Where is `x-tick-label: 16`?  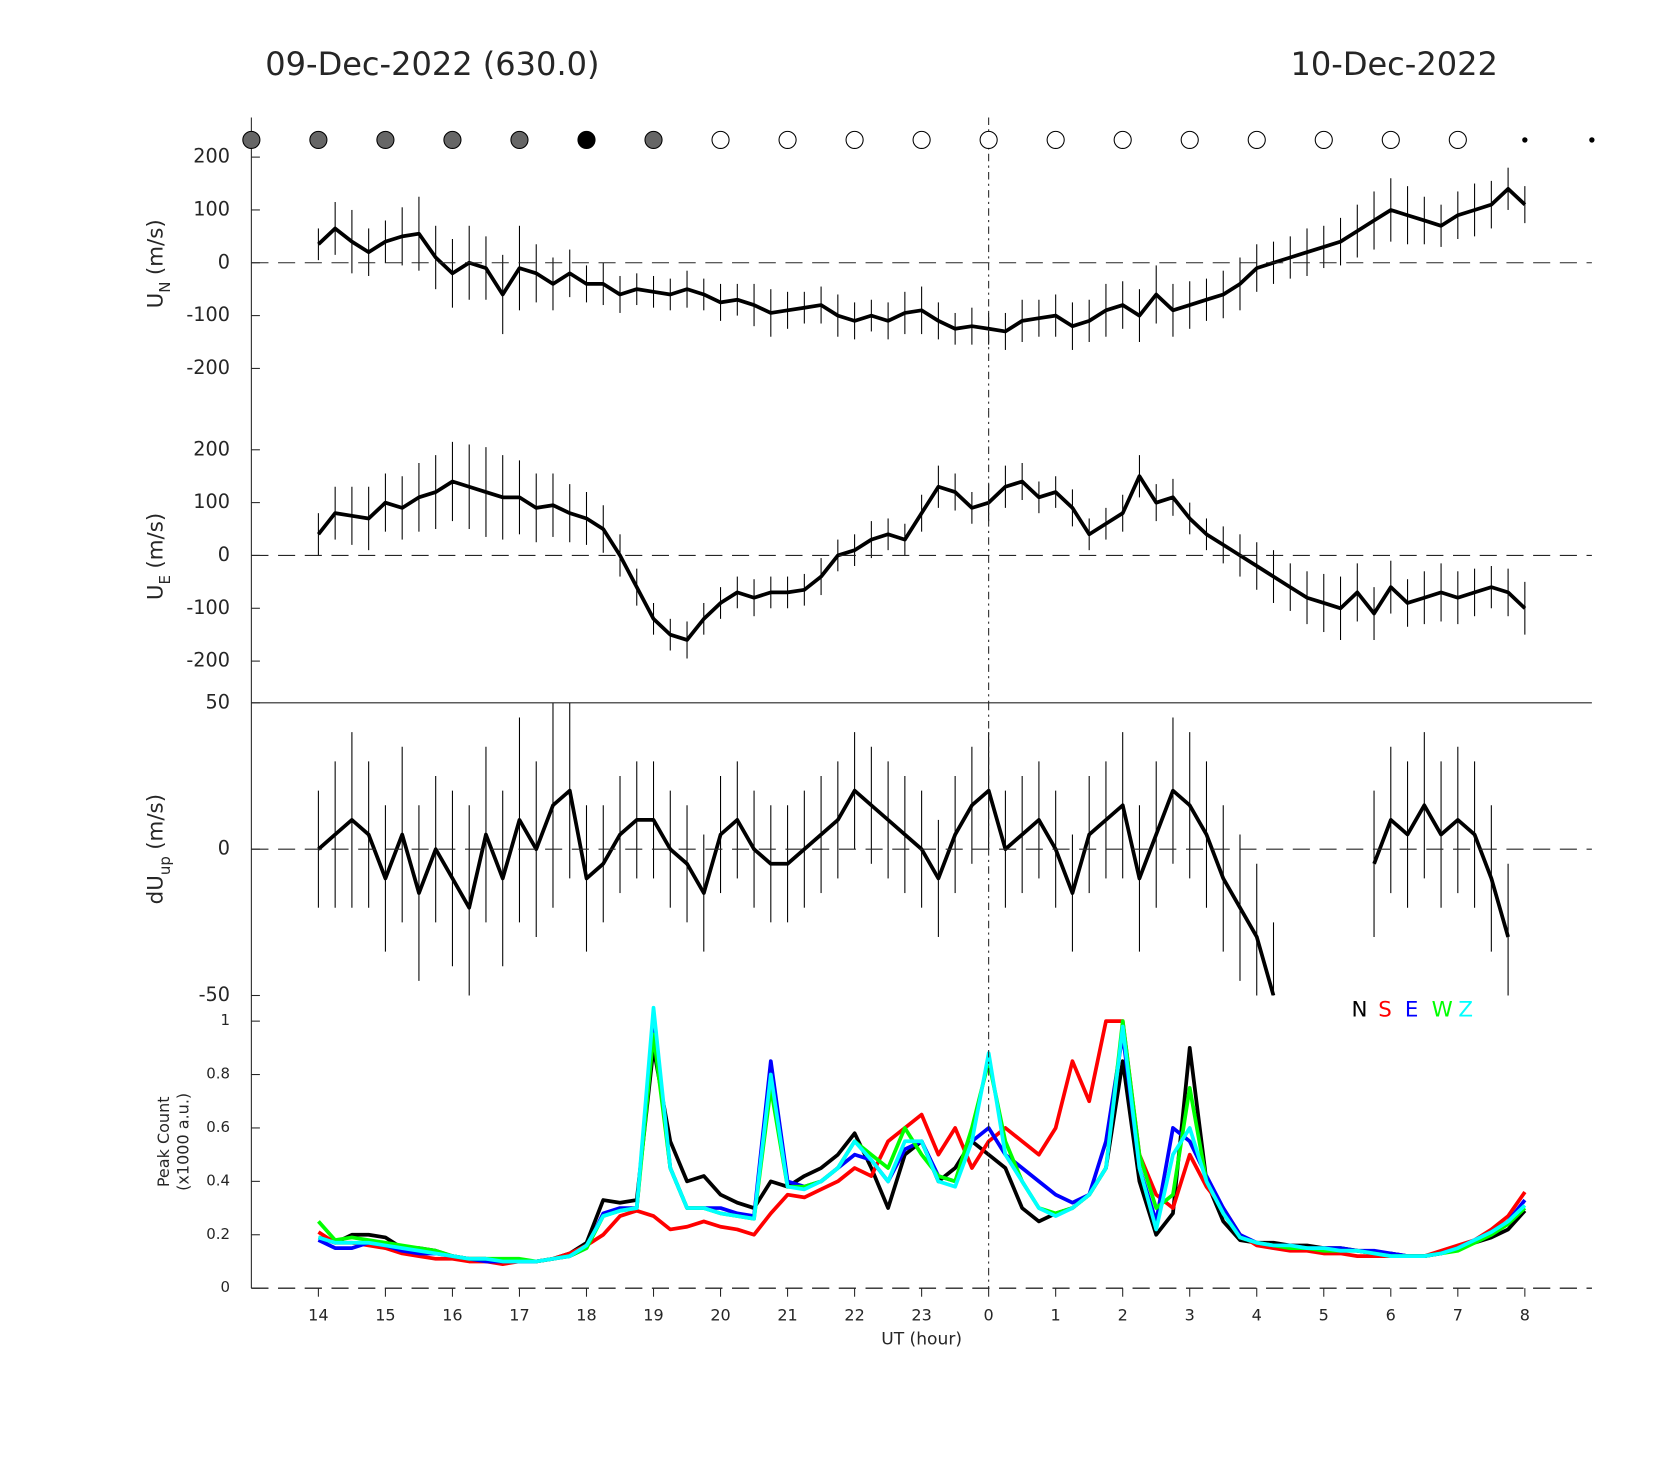
x-tick-label: 16 is located at coordinates (452, 1314).